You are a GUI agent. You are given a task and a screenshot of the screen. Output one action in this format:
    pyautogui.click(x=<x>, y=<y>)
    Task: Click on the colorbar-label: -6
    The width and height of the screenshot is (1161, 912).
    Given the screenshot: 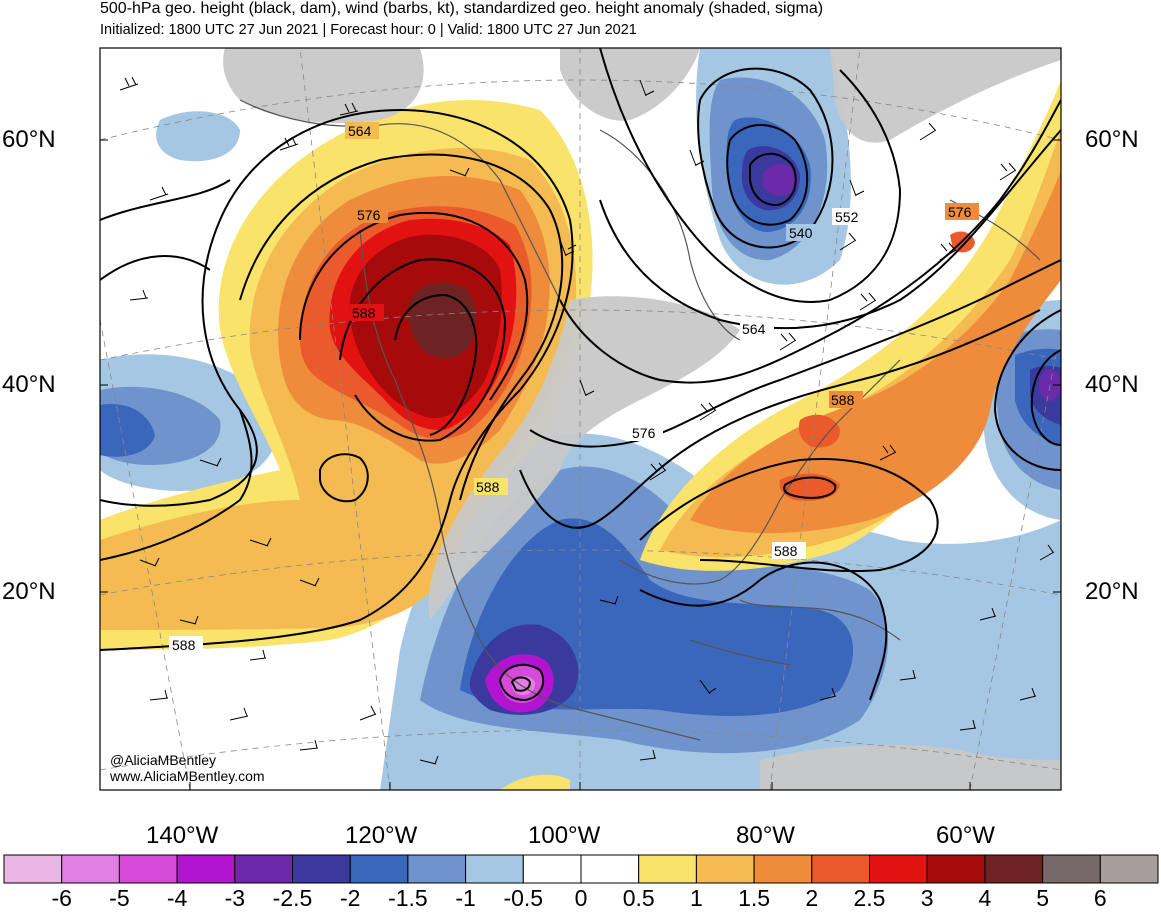 What is the action you would take?
    pyautogui.click(x=61, y=898)
    